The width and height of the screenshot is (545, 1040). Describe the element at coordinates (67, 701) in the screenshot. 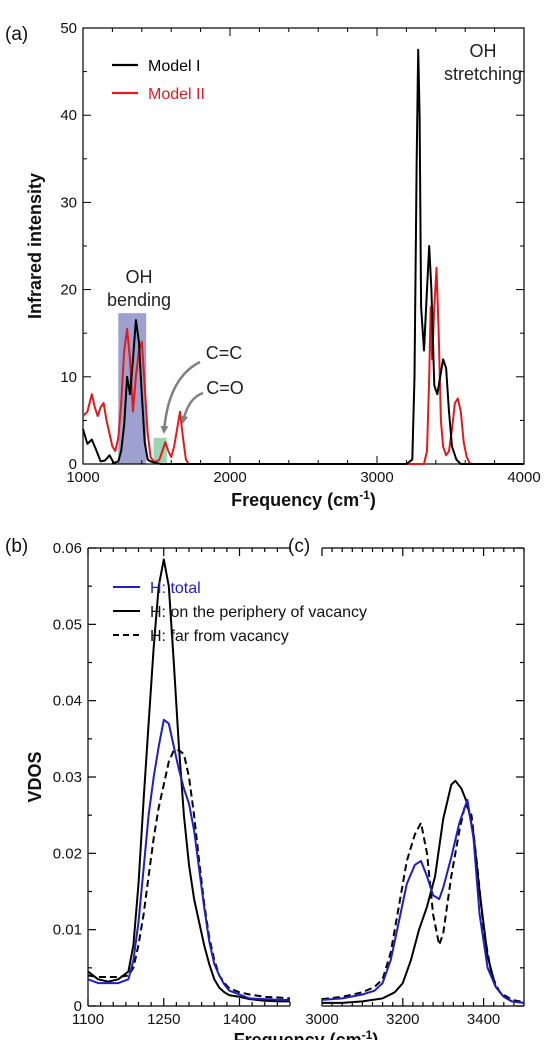

I see `y-tick-label: 0.04` at that location.